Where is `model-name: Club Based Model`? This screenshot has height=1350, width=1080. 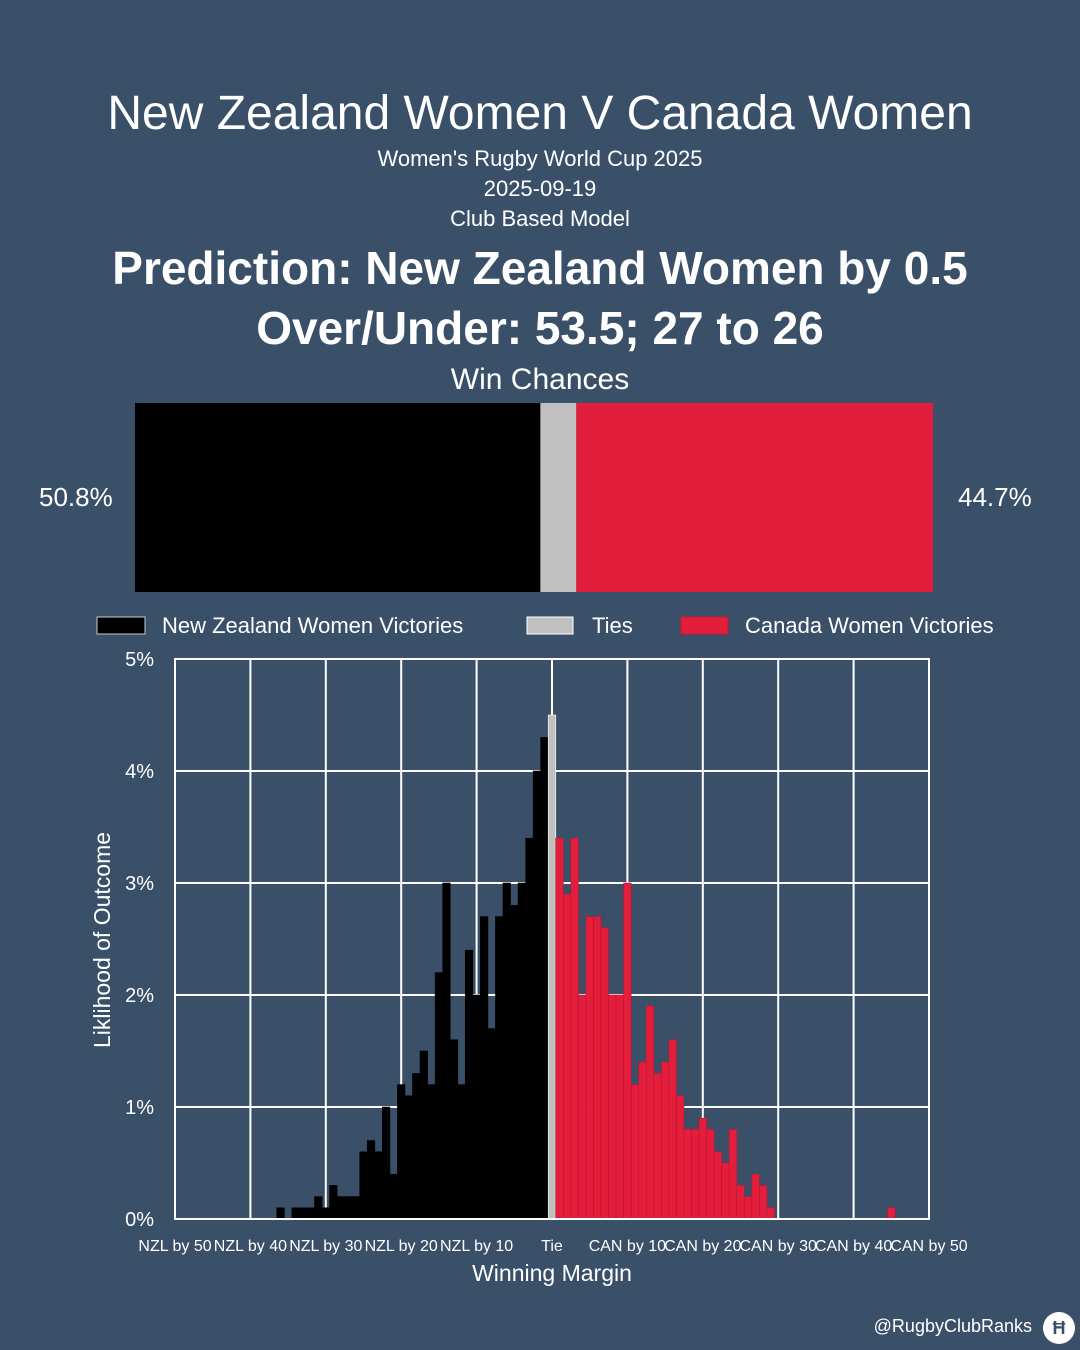 model-name: Club Based Model is located at coordinates (540, 218).